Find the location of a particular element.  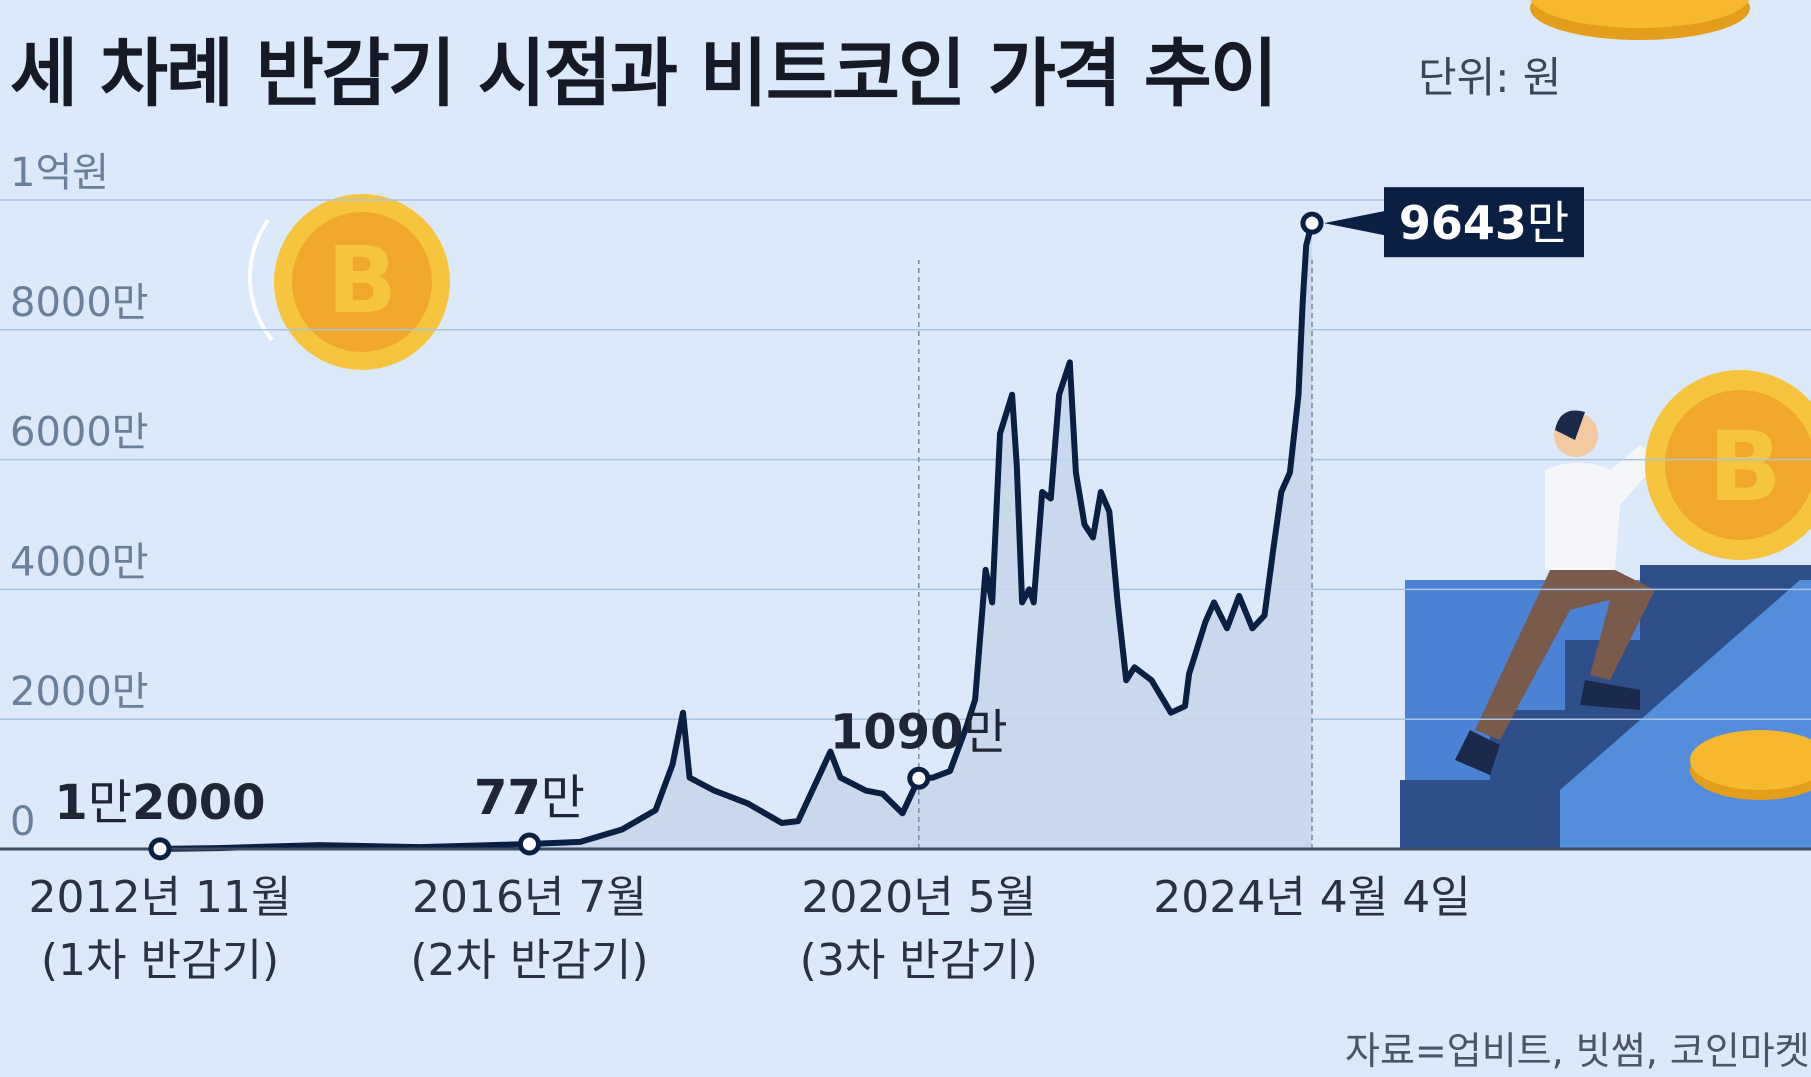

callout-pointer is located at coordinates (1354, 223).